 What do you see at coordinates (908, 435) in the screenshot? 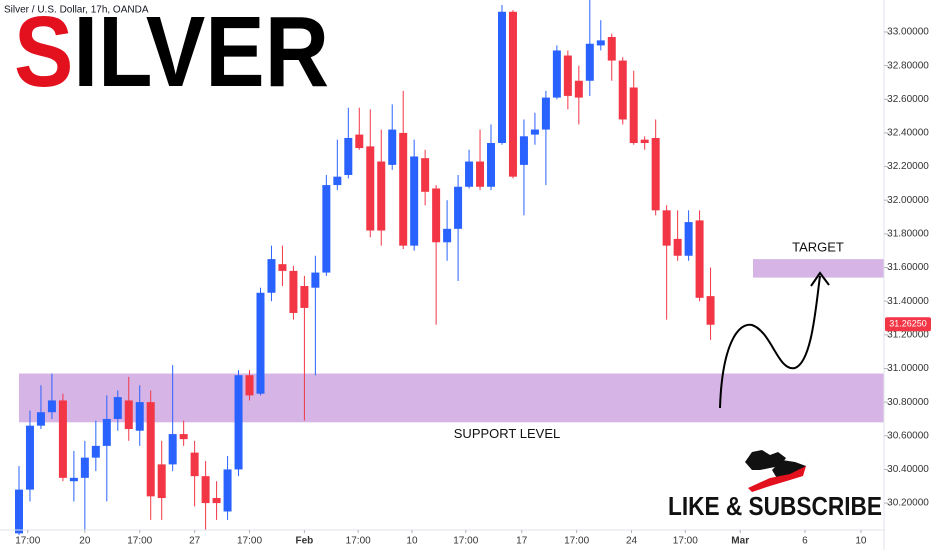
I see `y-tick-label: 30.60000` at bounding box center [908, 435].